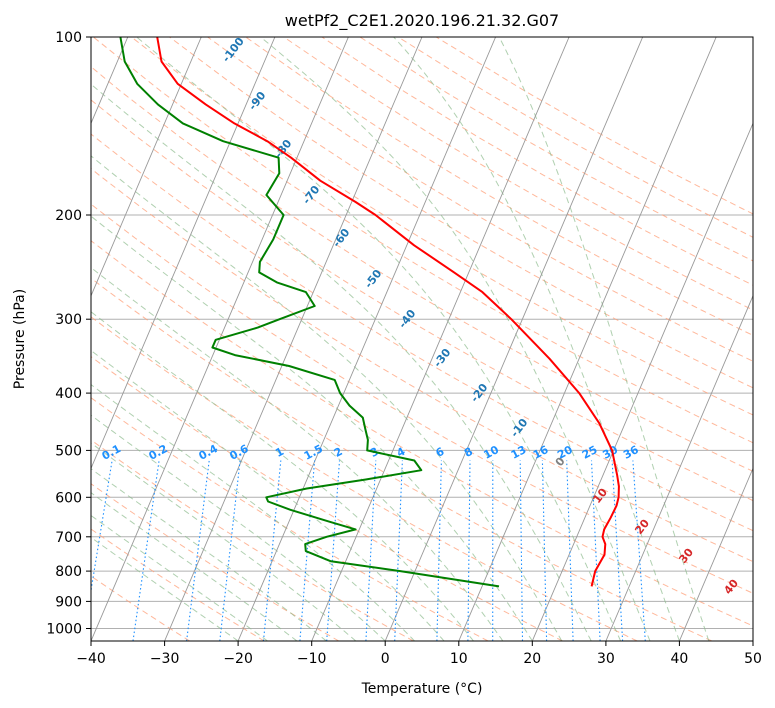 Image resolution: width=775 pixels, height=708 pixels. I want to click on y-tick-label: 500, so click(68, 451).